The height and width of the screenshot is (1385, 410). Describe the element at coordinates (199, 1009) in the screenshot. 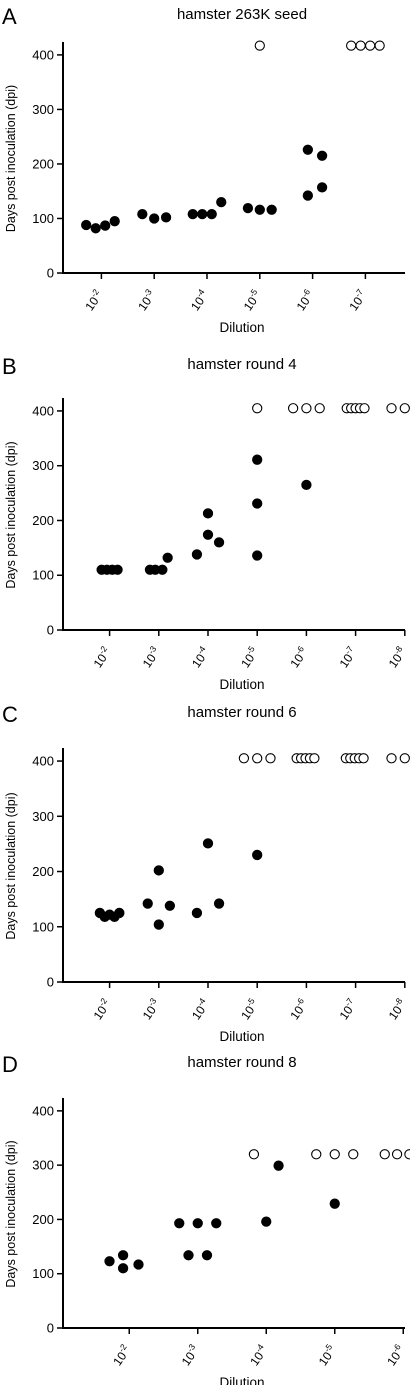

I see `x-tick-label: 10-4` at that location.